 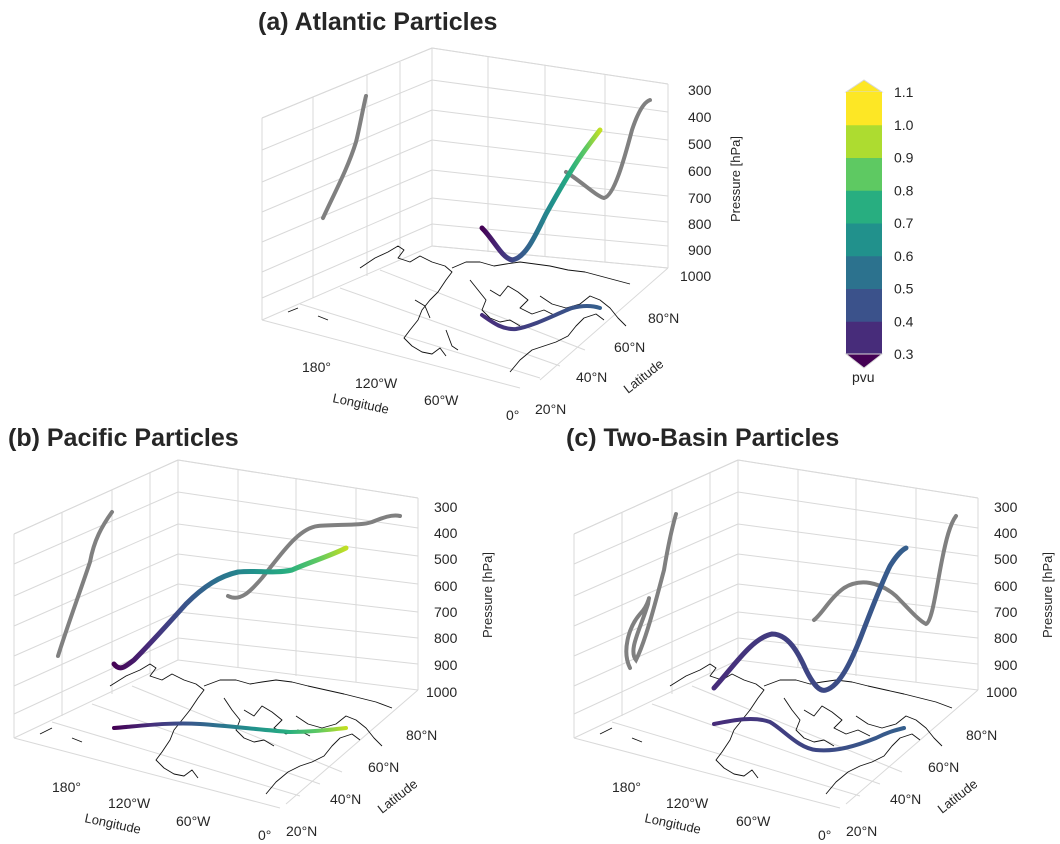 I want to click on colorbar-tick: 0.5, so click(x=904, y=289).